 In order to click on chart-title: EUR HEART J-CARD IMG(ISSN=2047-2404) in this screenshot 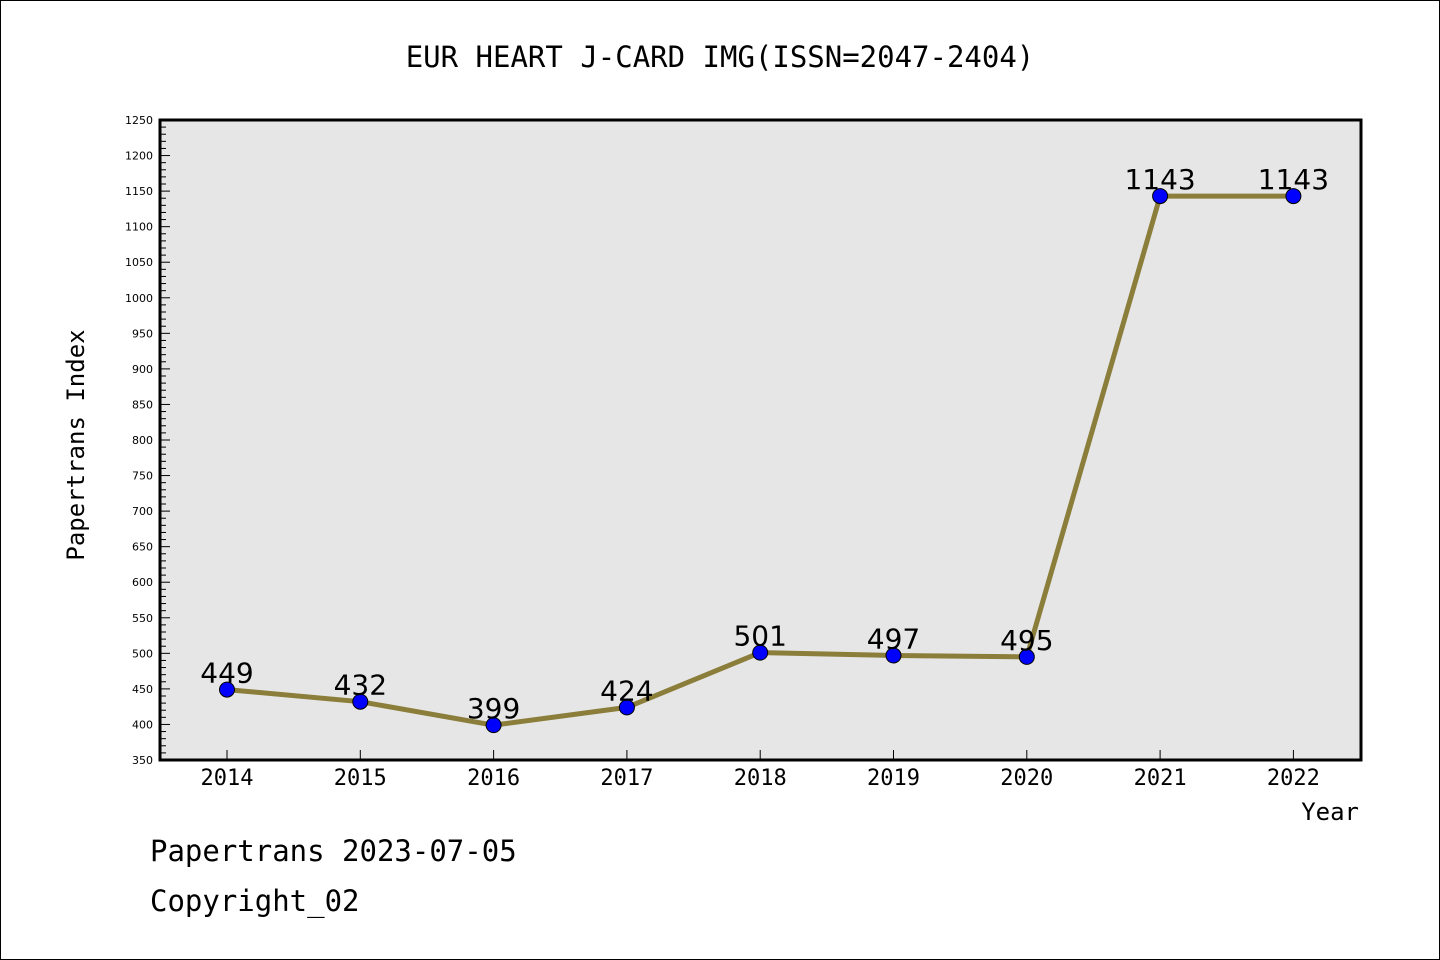, I will do `click(720, 57)`.